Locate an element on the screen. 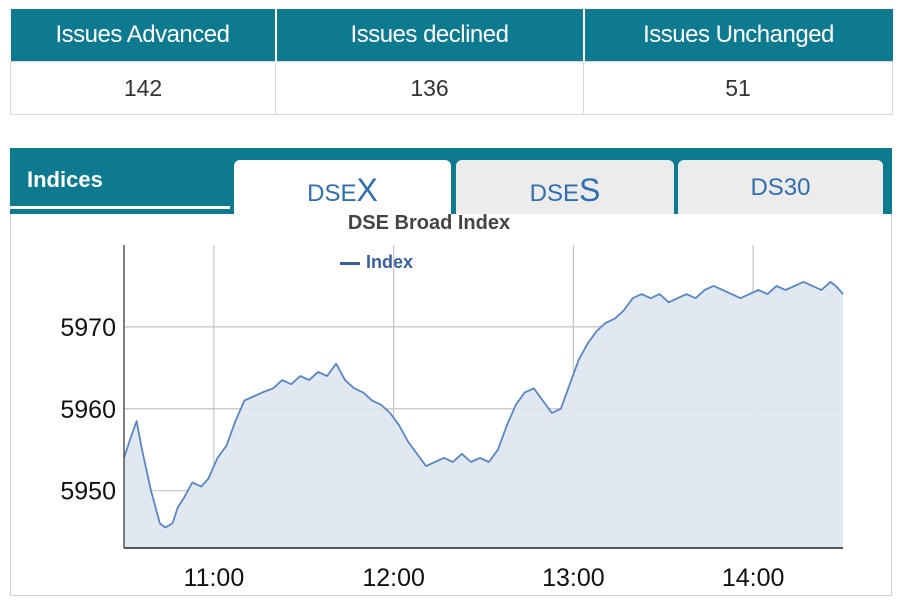  y-tick-label: 5950 is located at coordinates (88, 492).